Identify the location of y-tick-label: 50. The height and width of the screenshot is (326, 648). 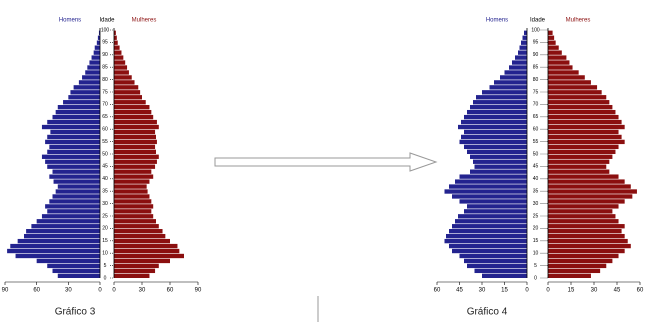
(536, 154).